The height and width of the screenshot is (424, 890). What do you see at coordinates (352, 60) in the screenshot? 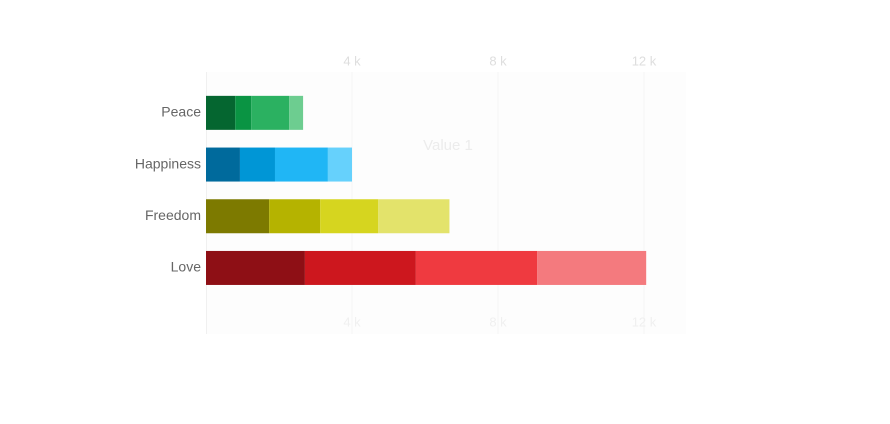
I see `x-tick-label: 4 k` at bounding box center [352, 60].